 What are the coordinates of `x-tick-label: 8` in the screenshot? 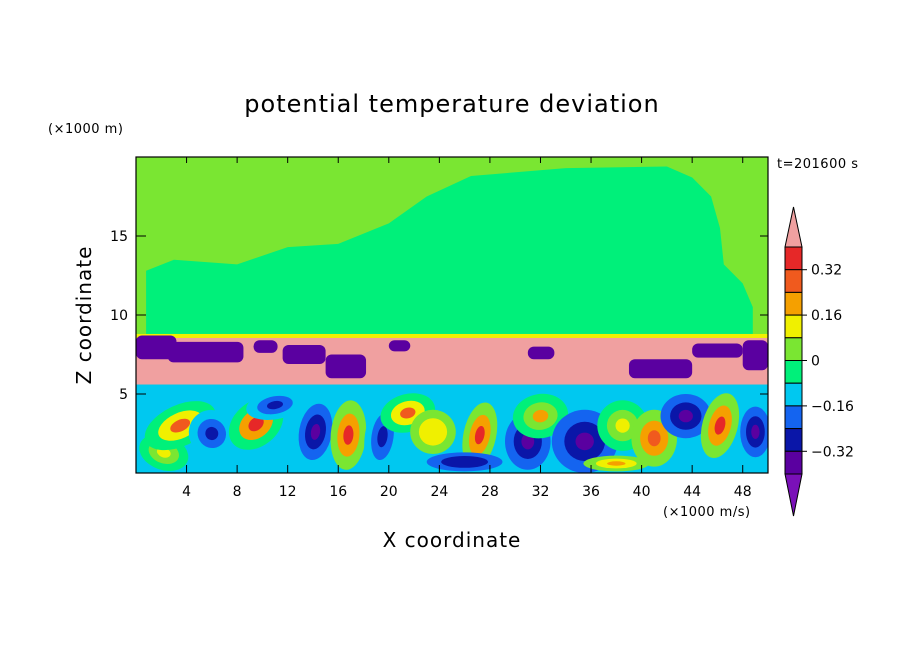 It's located at (237, 492).